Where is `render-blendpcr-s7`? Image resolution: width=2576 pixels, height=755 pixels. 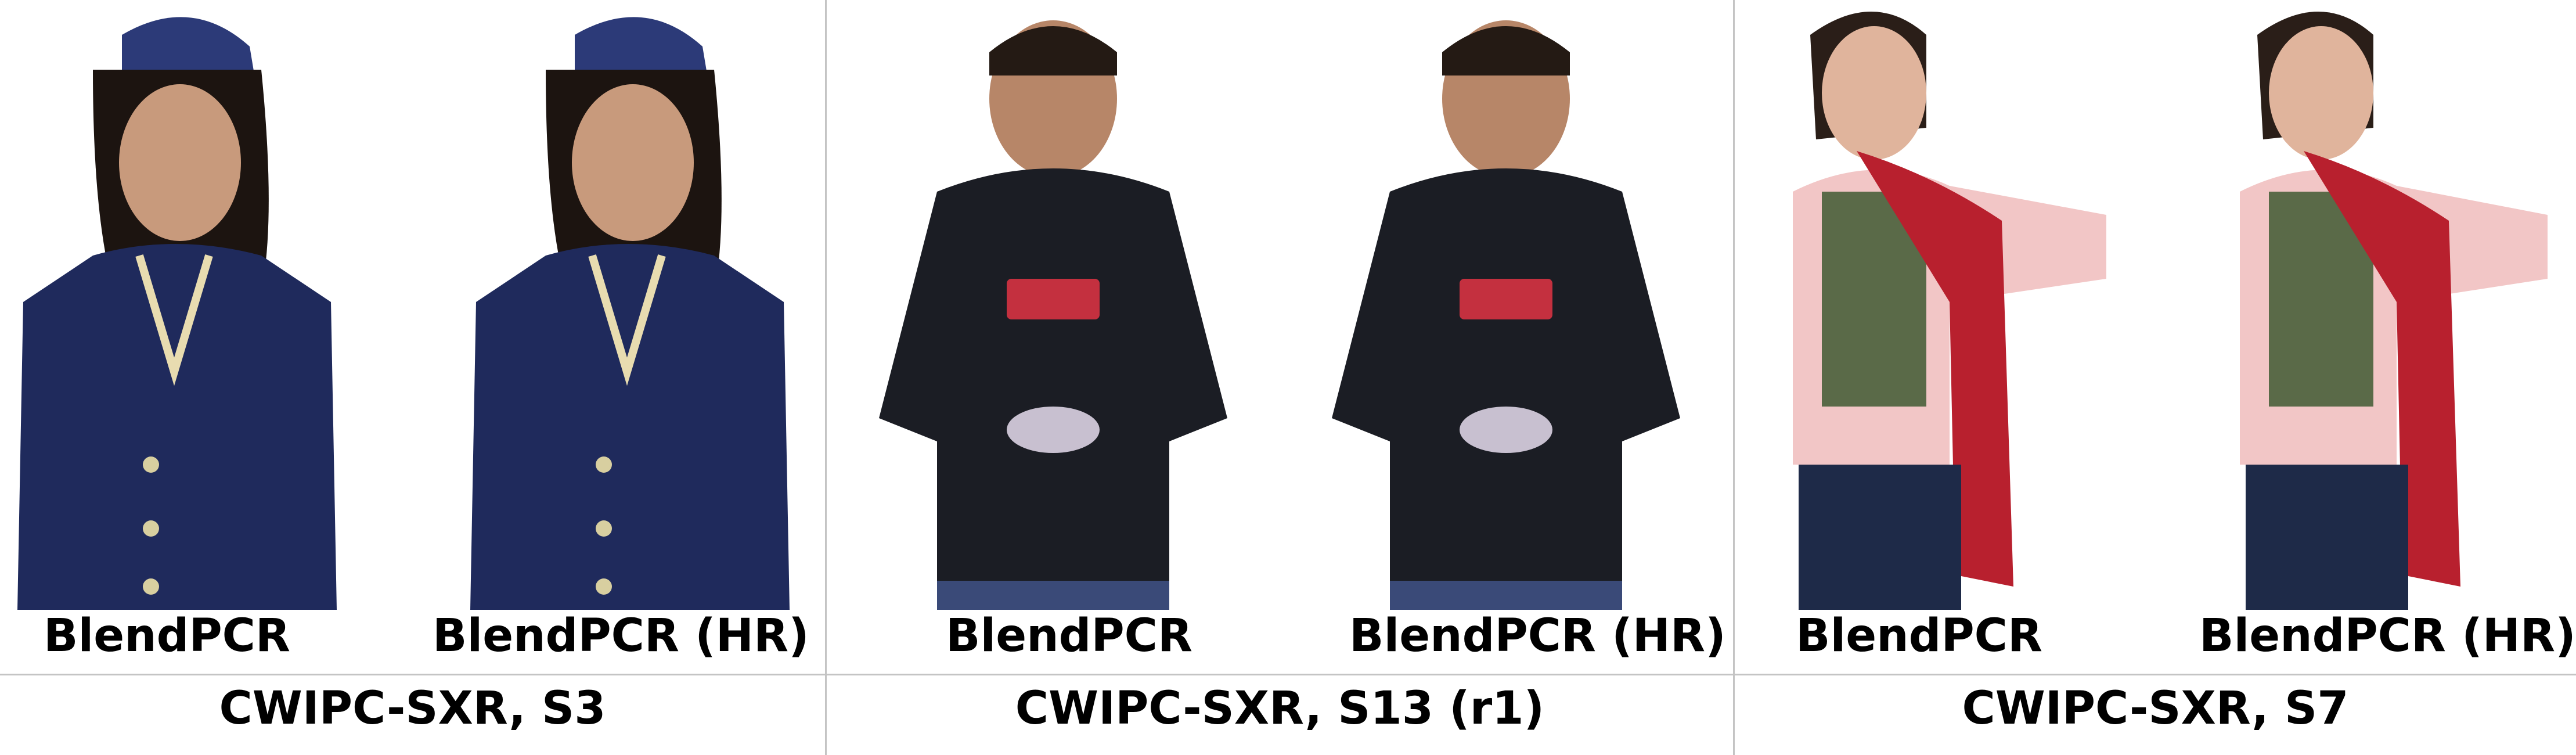
render-blendpcr-s7 is located at coordinates (1946, 305).